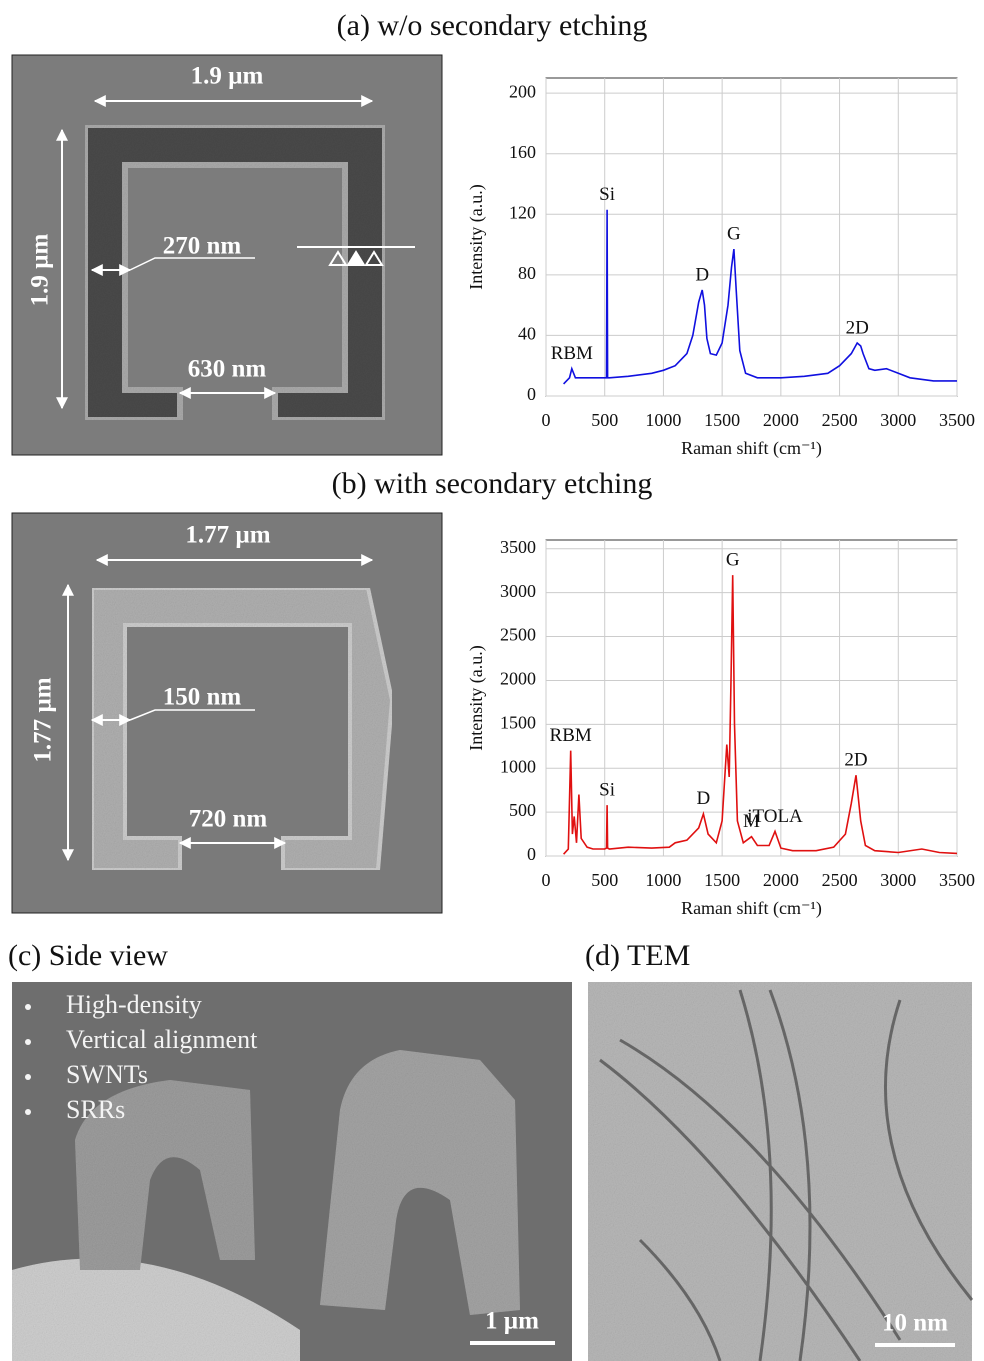 This screenshot has height=1361, width=984. What do you see at coordinates (527, 273) in the screenshot?
I see `y-tick-label: 80` at bounding box center [527, 273].